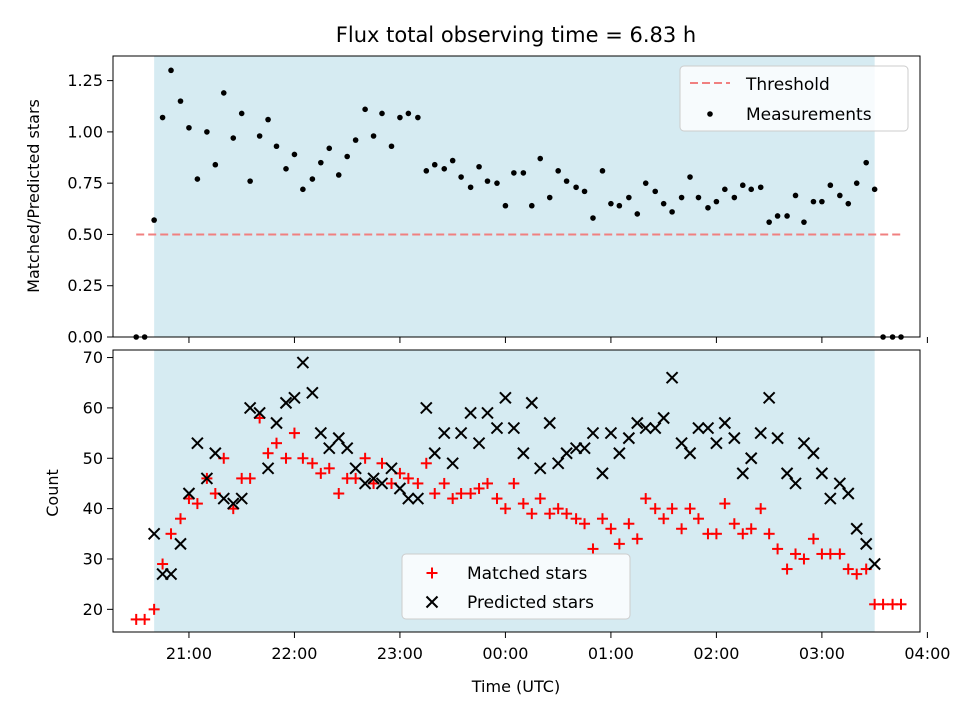 Image resolution: width=960 pixels, height=720 pixels. I want to click on legend-matched-swatch, so click(432, 573).